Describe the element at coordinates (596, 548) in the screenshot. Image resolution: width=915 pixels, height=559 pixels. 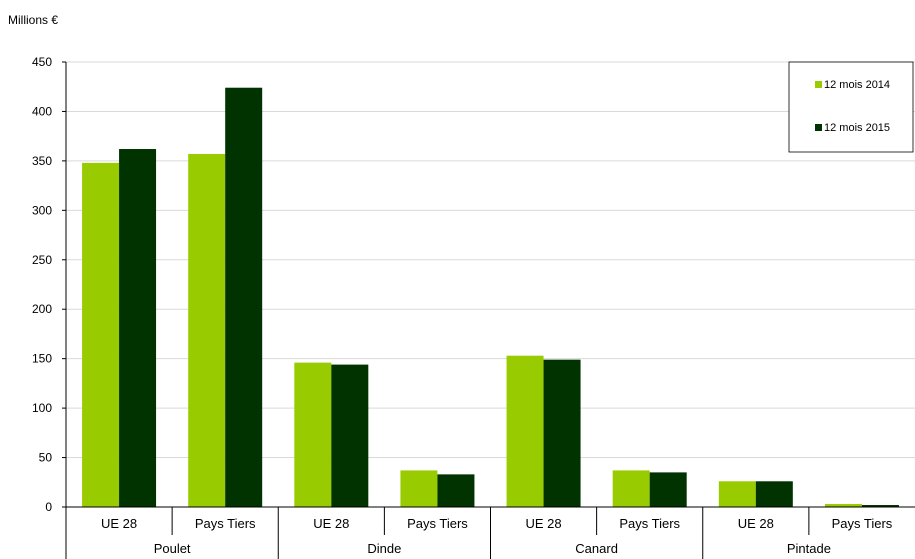
I see `group-label: Canard` at that location.